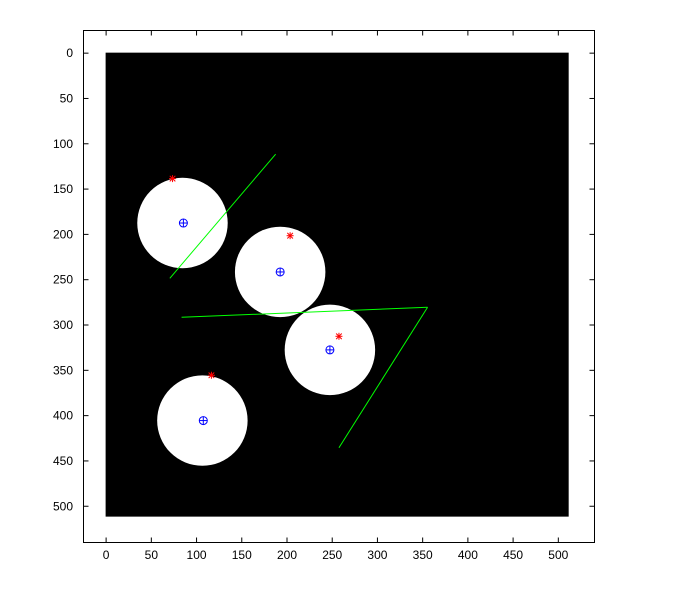 This screenshot has height=598, width=676. What do you see at coordinates (63, 506) in the screenshot?
I see `y-tick-label: 500` at bounding box center [63, 506].